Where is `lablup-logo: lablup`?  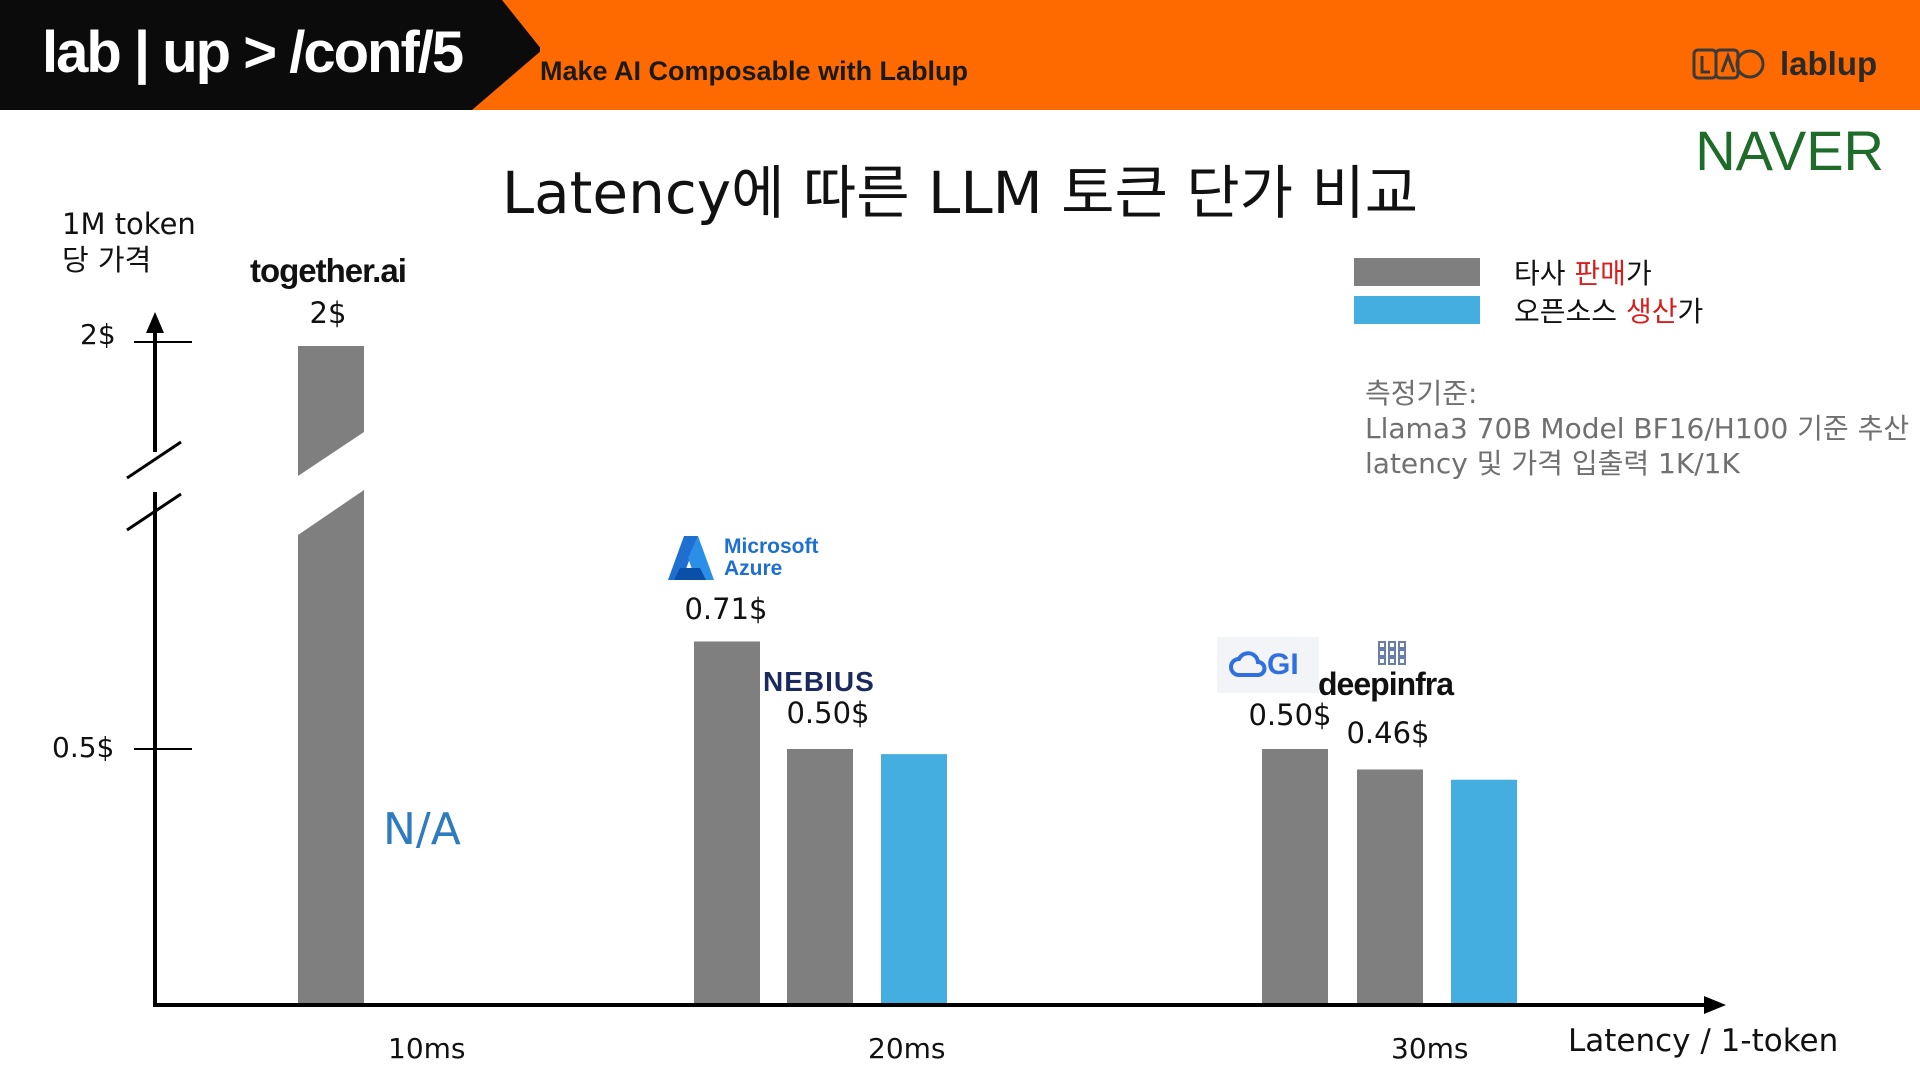 lablup-logo: lablup is located at coordinates (1783, 64).